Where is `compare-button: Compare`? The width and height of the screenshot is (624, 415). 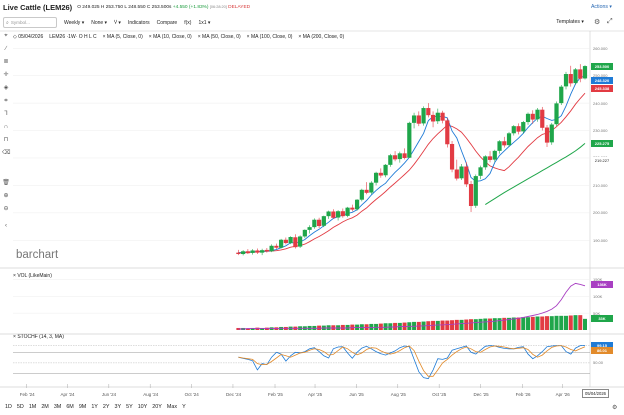 compare-button: Compare is located at coordinates (167, 22).